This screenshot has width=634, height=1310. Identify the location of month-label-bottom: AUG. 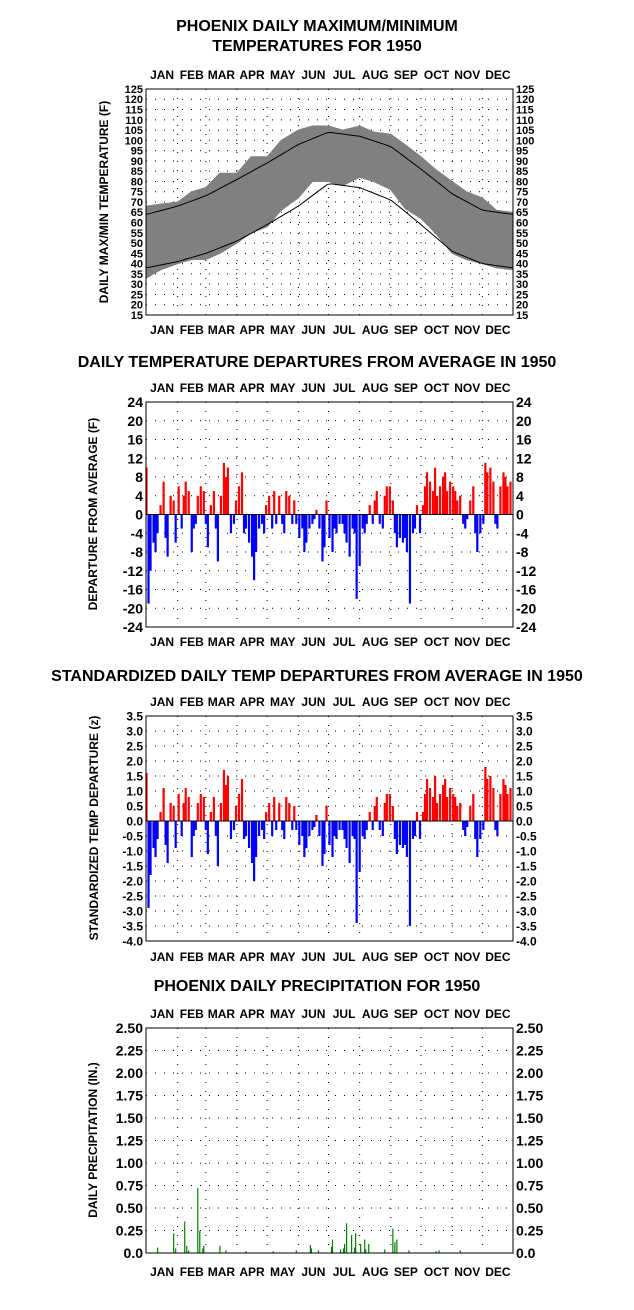
(375, 957).